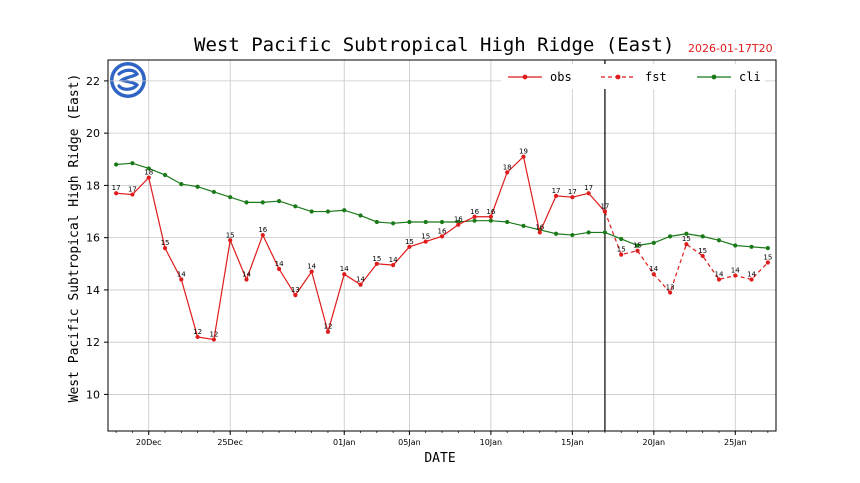 Image resolution: width=860 pixels, height=483 pixels. Describe the element at coordinates (93, 342) in the screenshot. I see `y-tick-label: 12` at that location.